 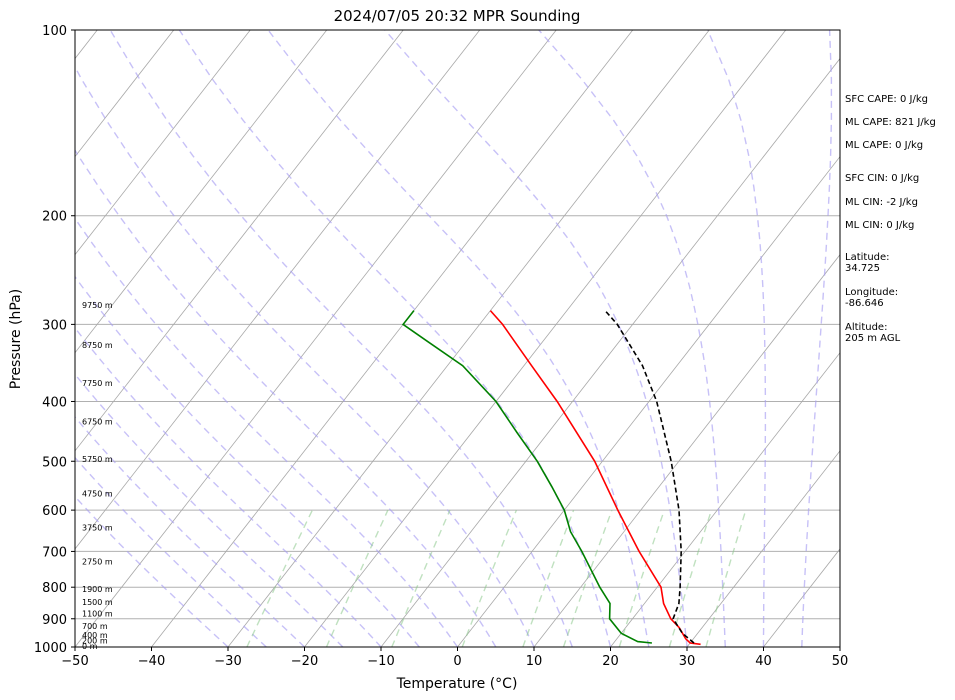 I want to click on x-tick-label: 40, so click(x=763, y=661).